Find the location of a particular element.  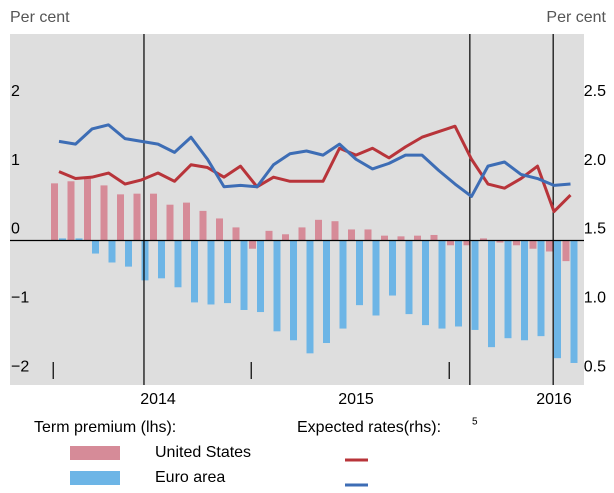

y2-tick-label: 1.0 is located at coordinates (595, 298).